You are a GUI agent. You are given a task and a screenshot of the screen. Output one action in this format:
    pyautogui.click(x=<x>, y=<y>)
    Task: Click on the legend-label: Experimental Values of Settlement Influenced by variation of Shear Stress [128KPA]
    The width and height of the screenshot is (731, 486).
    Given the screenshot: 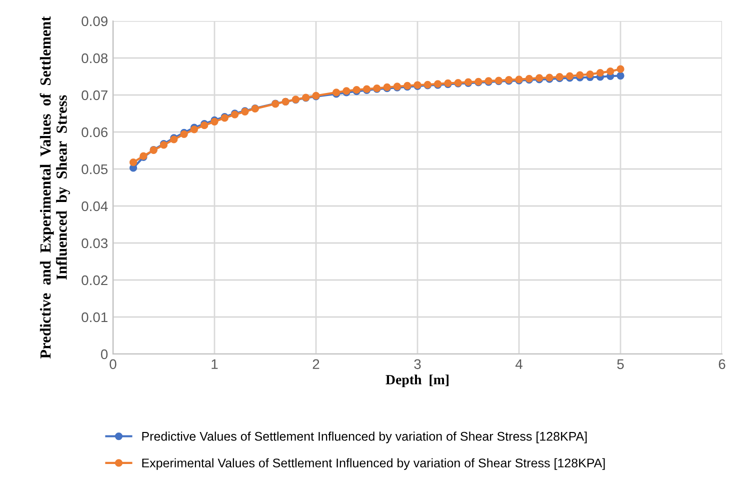 What is the action you would take?
    pyautogui.click(x=373, y=464)
    